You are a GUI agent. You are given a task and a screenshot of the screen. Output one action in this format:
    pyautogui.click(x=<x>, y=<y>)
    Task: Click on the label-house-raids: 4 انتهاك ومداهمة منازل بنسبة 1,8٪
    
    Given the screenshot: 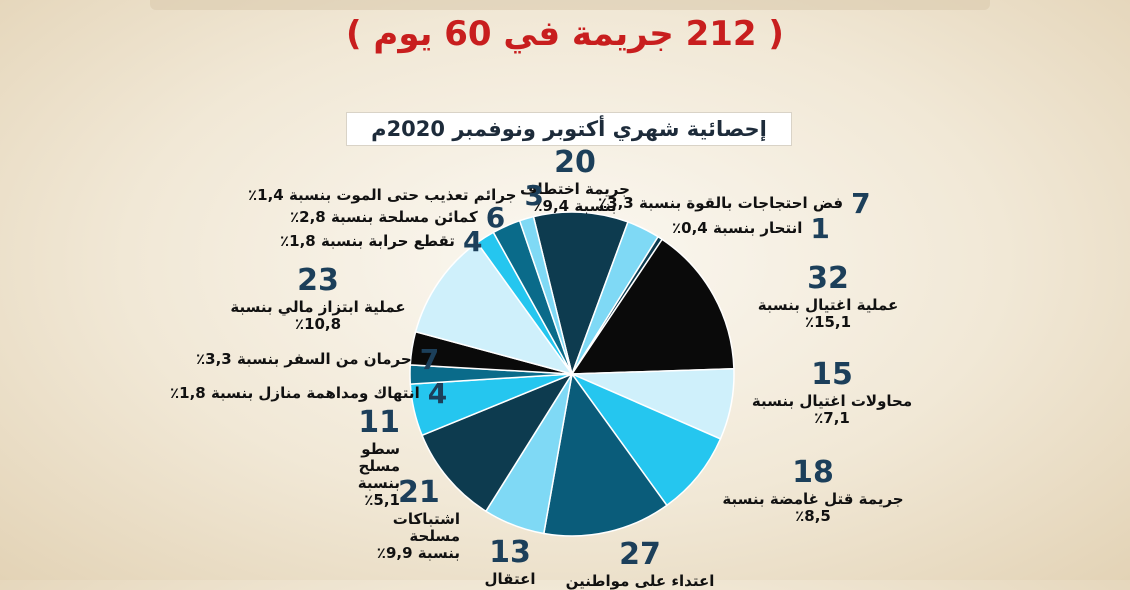 What is the action you would take?
    pyautogui.click(x=309, y=393)
    